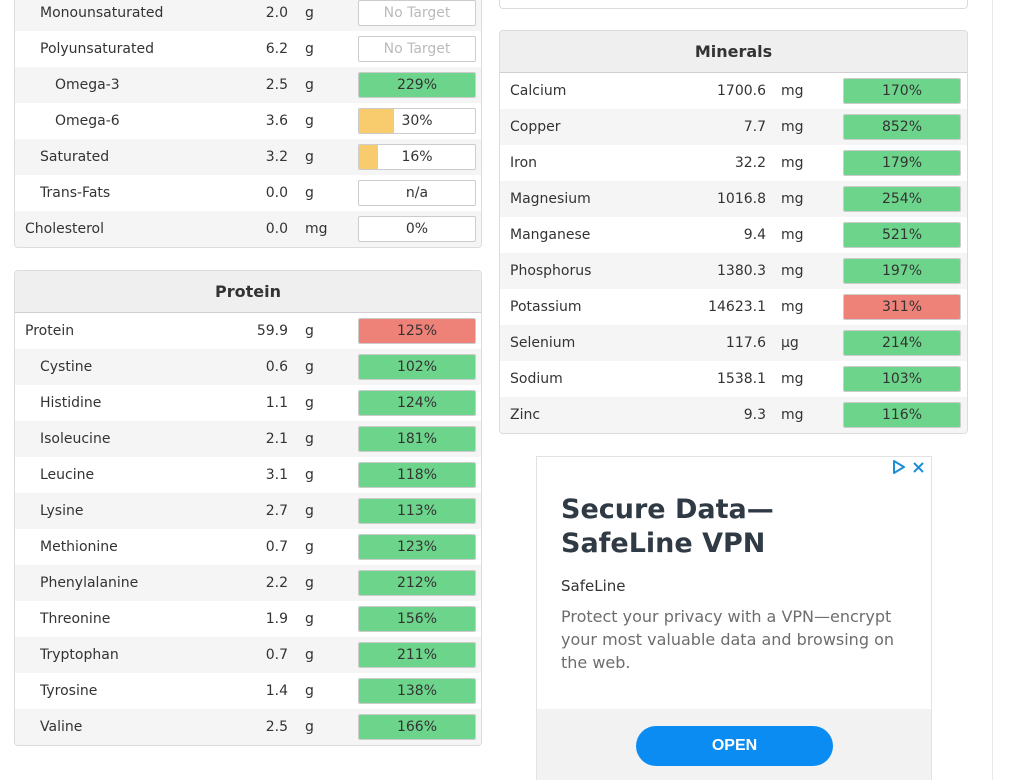 The width and height of the screenshot is (1024, 780). I want to click on nutrient-row: Leucine 3.1 g 118%, so click(248, 475).